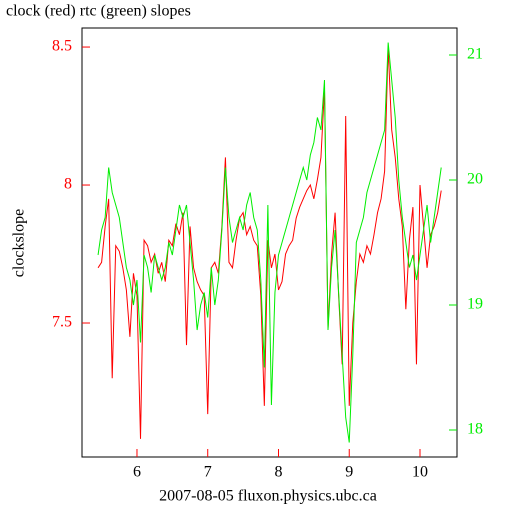 The width and height of the screenshot is (512, 512). What do you see at coordinates (62, 46) in the screenshot?
I see `y-tick-label: 8.5` at bounding box center [62, 46].